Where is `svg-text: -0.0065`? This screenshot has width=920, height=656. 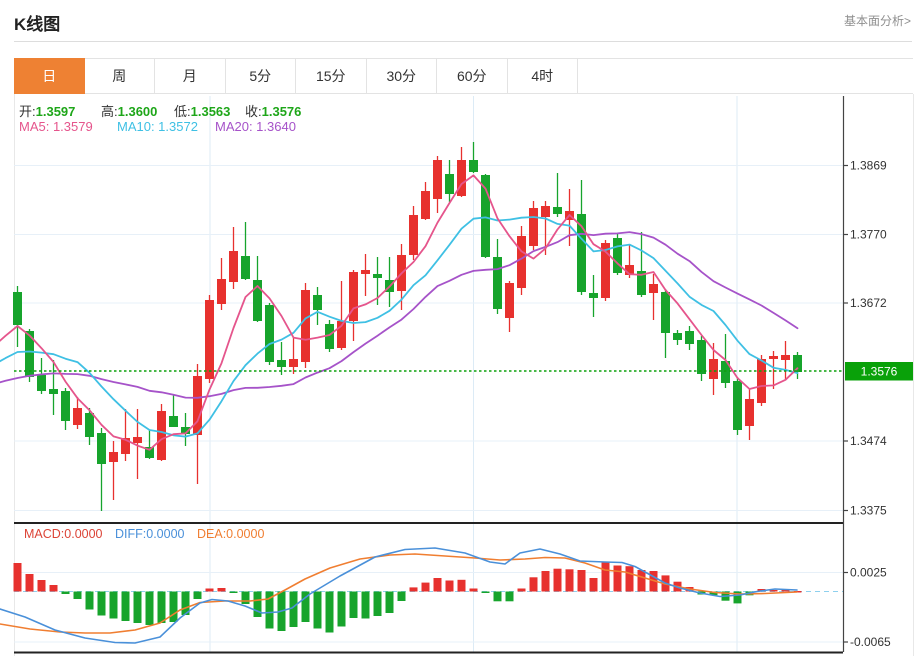 svg-text: -0.0065 is located at coordinates (870, 642).